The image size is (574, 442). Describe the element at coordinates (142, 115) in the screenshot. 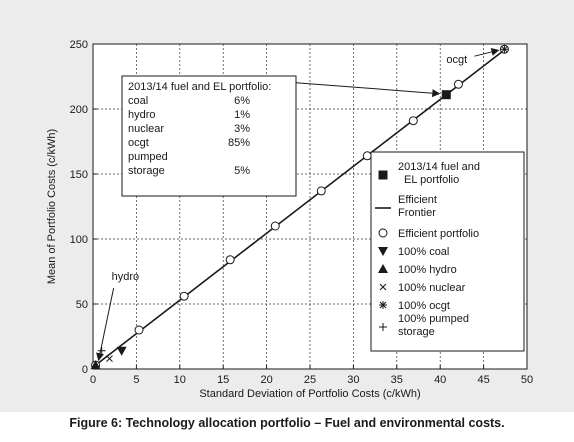

I see `portfolio-row-label: hydro` at that location.